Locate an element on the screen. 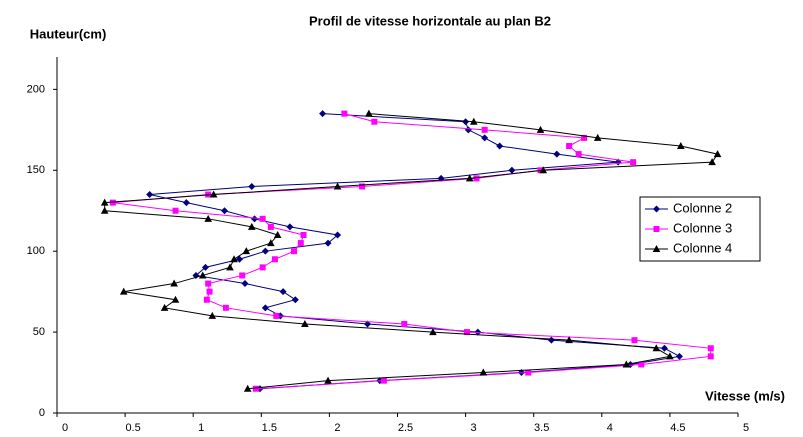 This screenshot has width=803, height=437. y-tick-label: 0 is located at coordinates (42, 413).